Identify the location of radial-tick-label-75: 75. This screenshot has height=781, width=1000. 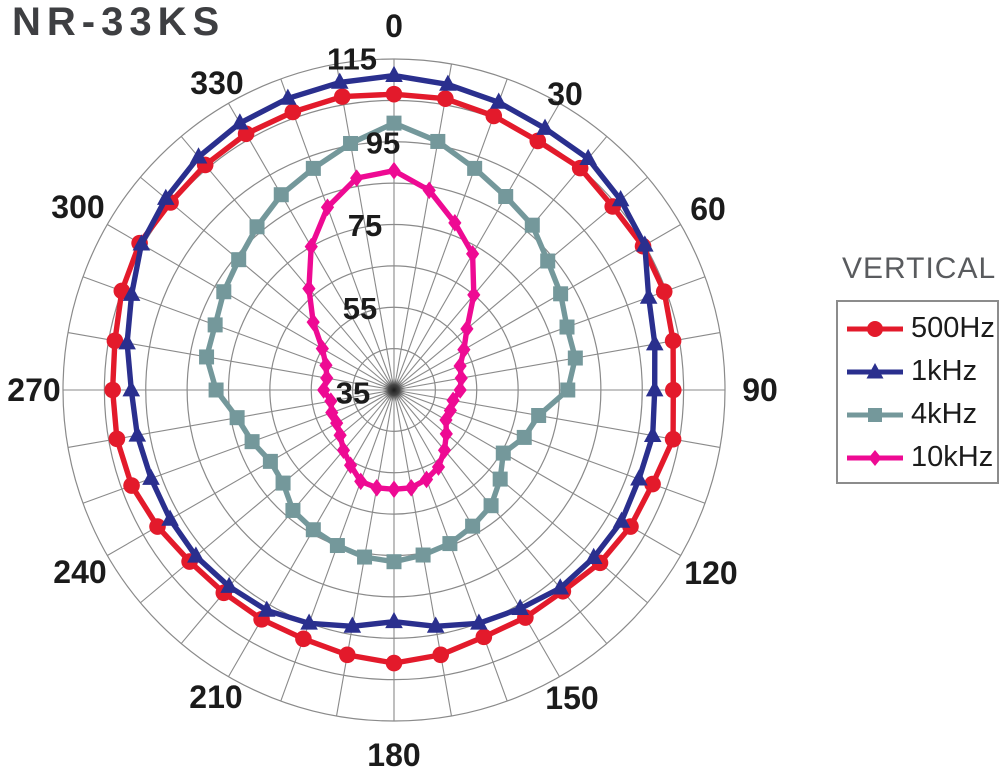
(365, 225).